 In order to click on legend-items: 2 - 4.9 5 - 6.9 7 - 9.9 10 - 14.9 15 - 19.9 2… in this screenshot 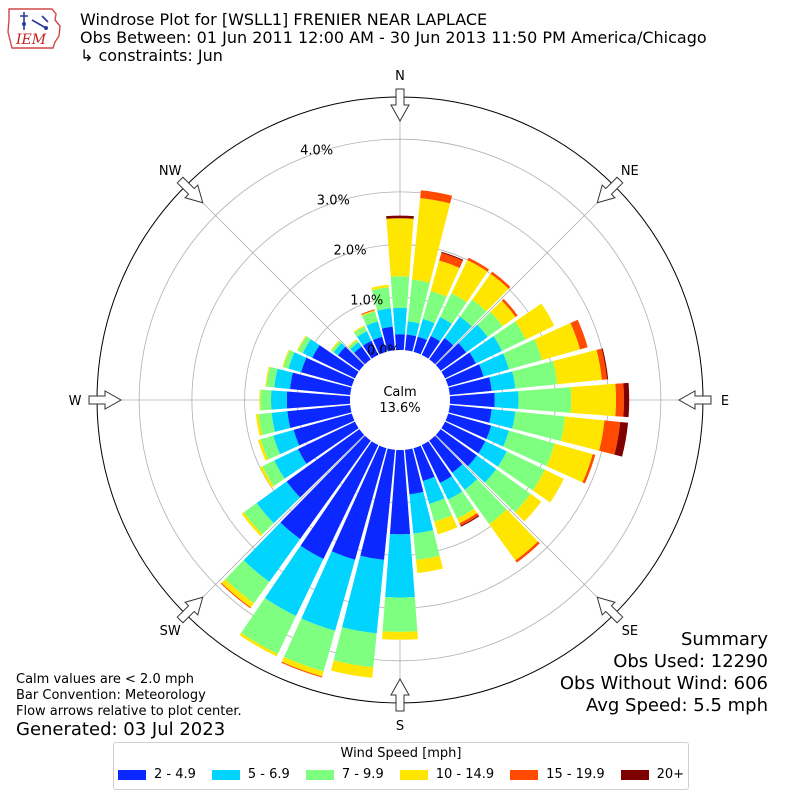, I will do `click(409, 774)`.